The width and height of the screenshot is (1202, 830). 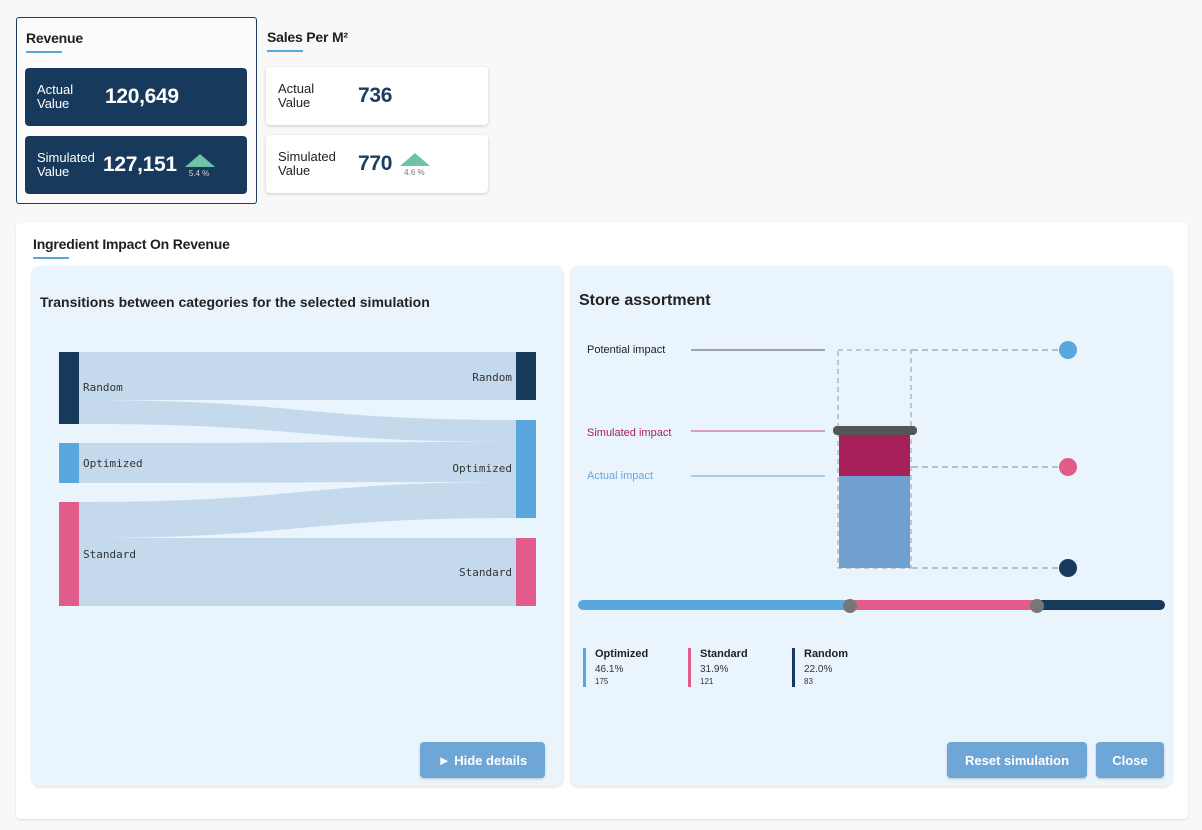 I want to click on revenue-title: Revenue, so click(x=54, y=41).